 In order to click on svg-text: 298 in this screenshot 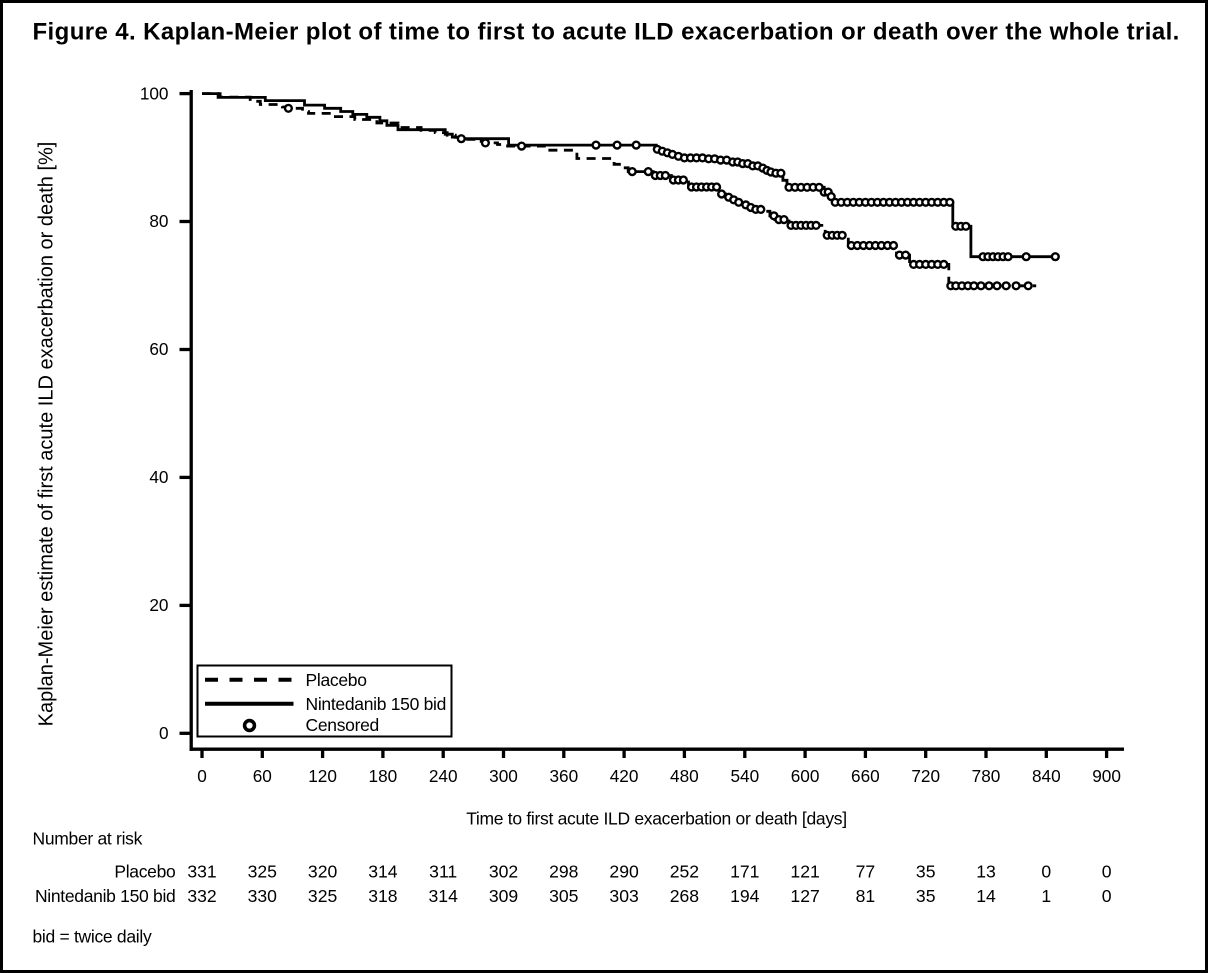, I will do `click(564, 872)`.